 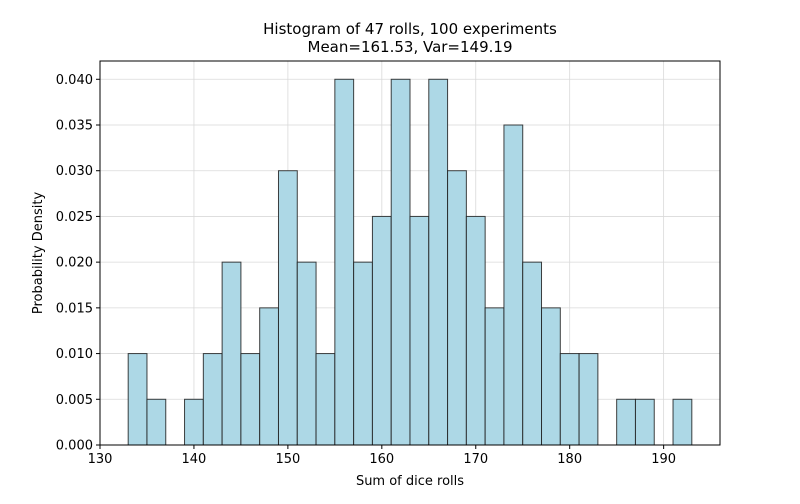 I want to click on y-tick-label: 0.020, so click(x=74, y=263).